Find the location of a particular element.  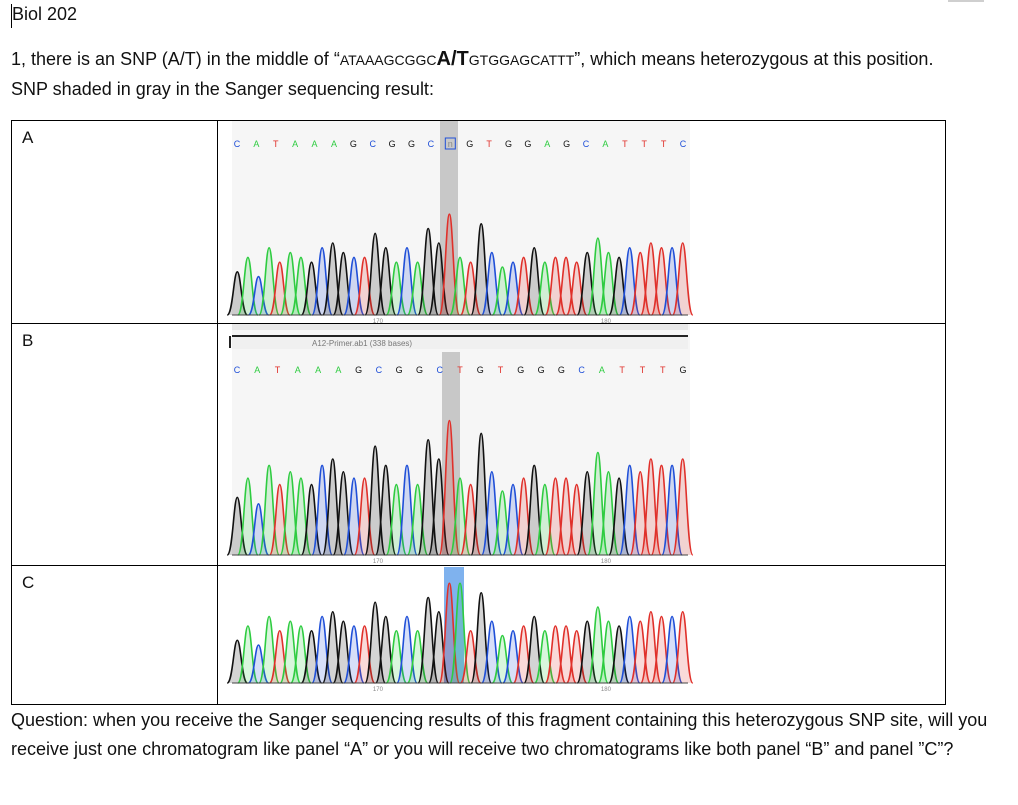

file-bar is located at coordinates (460, 343).